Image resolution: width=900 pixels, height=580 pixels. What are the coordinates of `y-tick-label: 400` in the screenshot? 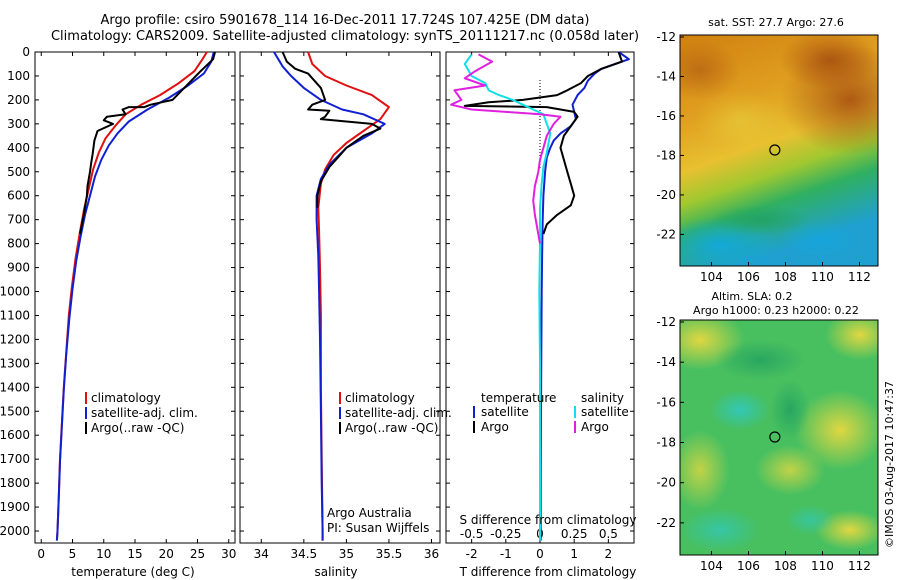 It's located at (18, 148).